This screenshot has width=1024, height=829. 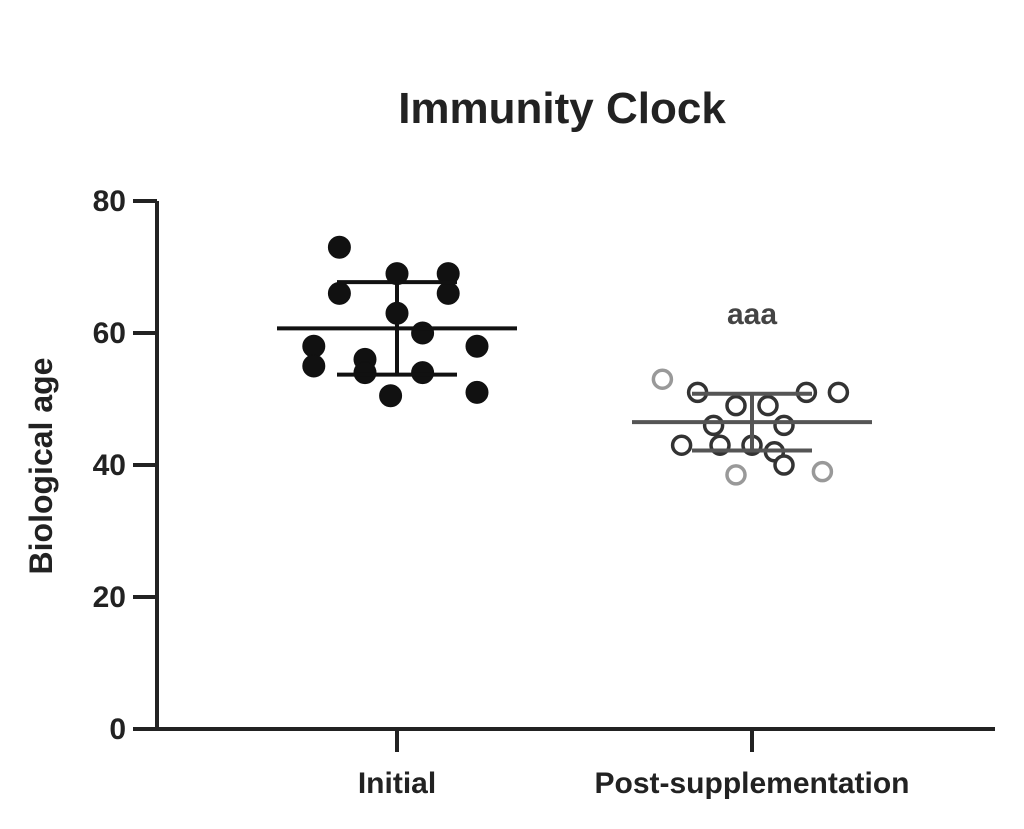 I want to click on x-tick-label: Post-supplementation, so click(x=751, y=783).